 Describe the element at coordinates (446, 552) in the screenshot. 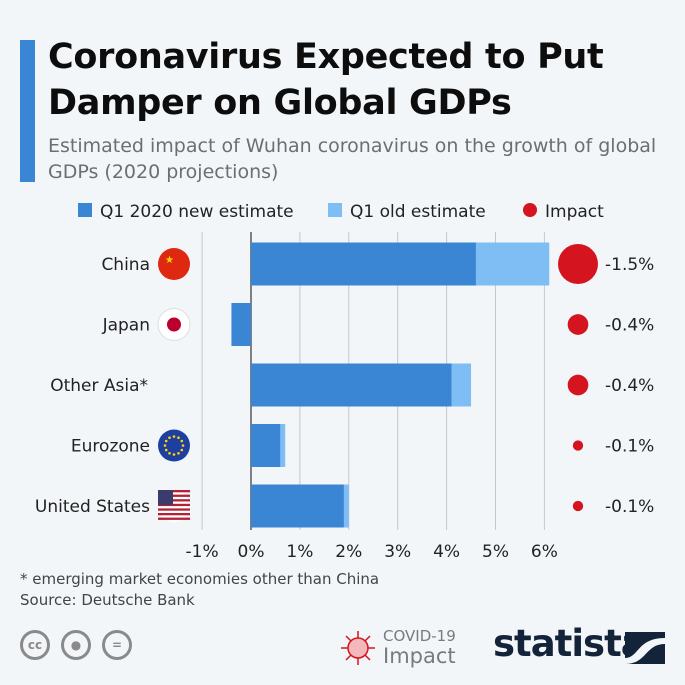

I see `x-tick-label: 4%` at that location.